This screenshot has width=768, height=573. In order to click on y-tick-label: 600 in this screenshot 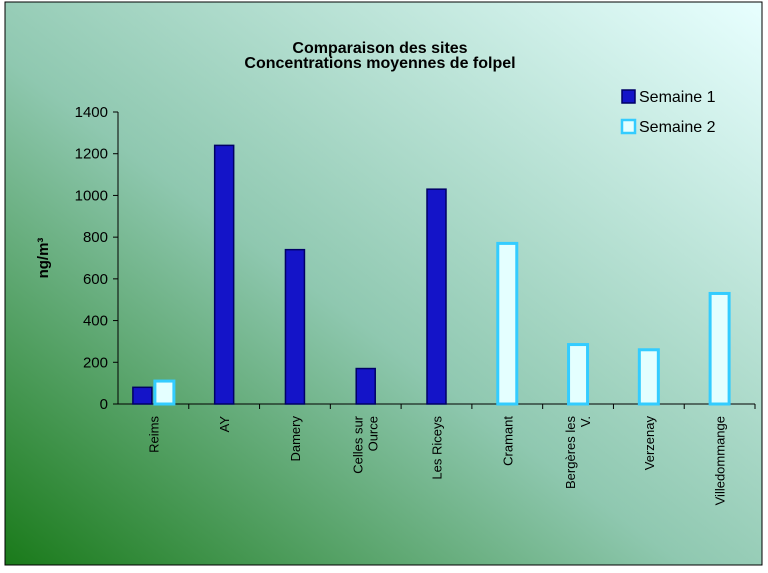, I will do `click(95, 279)`.